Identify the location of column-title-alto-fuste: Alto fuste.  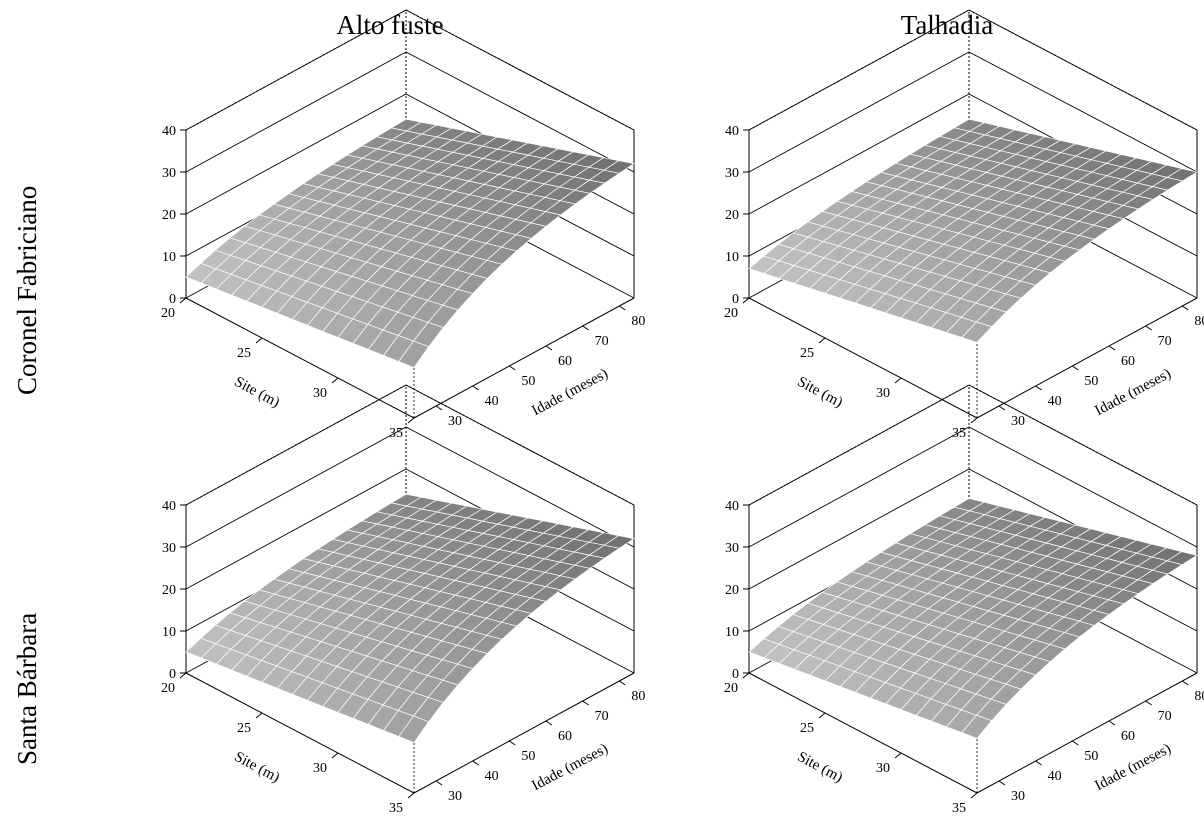
(390, 25).